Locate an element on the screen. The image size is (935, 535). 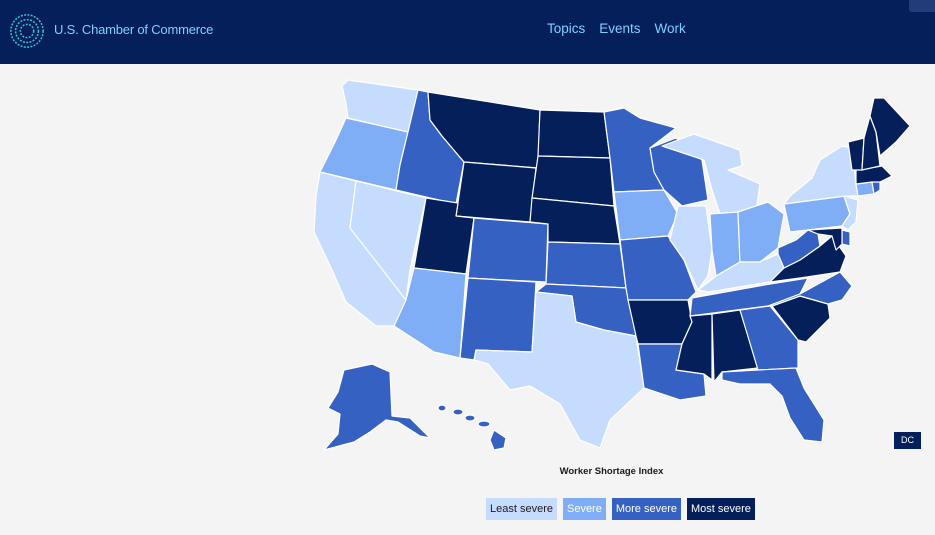
brand-name: U.S. Chamber of Commerce is located at coordinates (134, 29).